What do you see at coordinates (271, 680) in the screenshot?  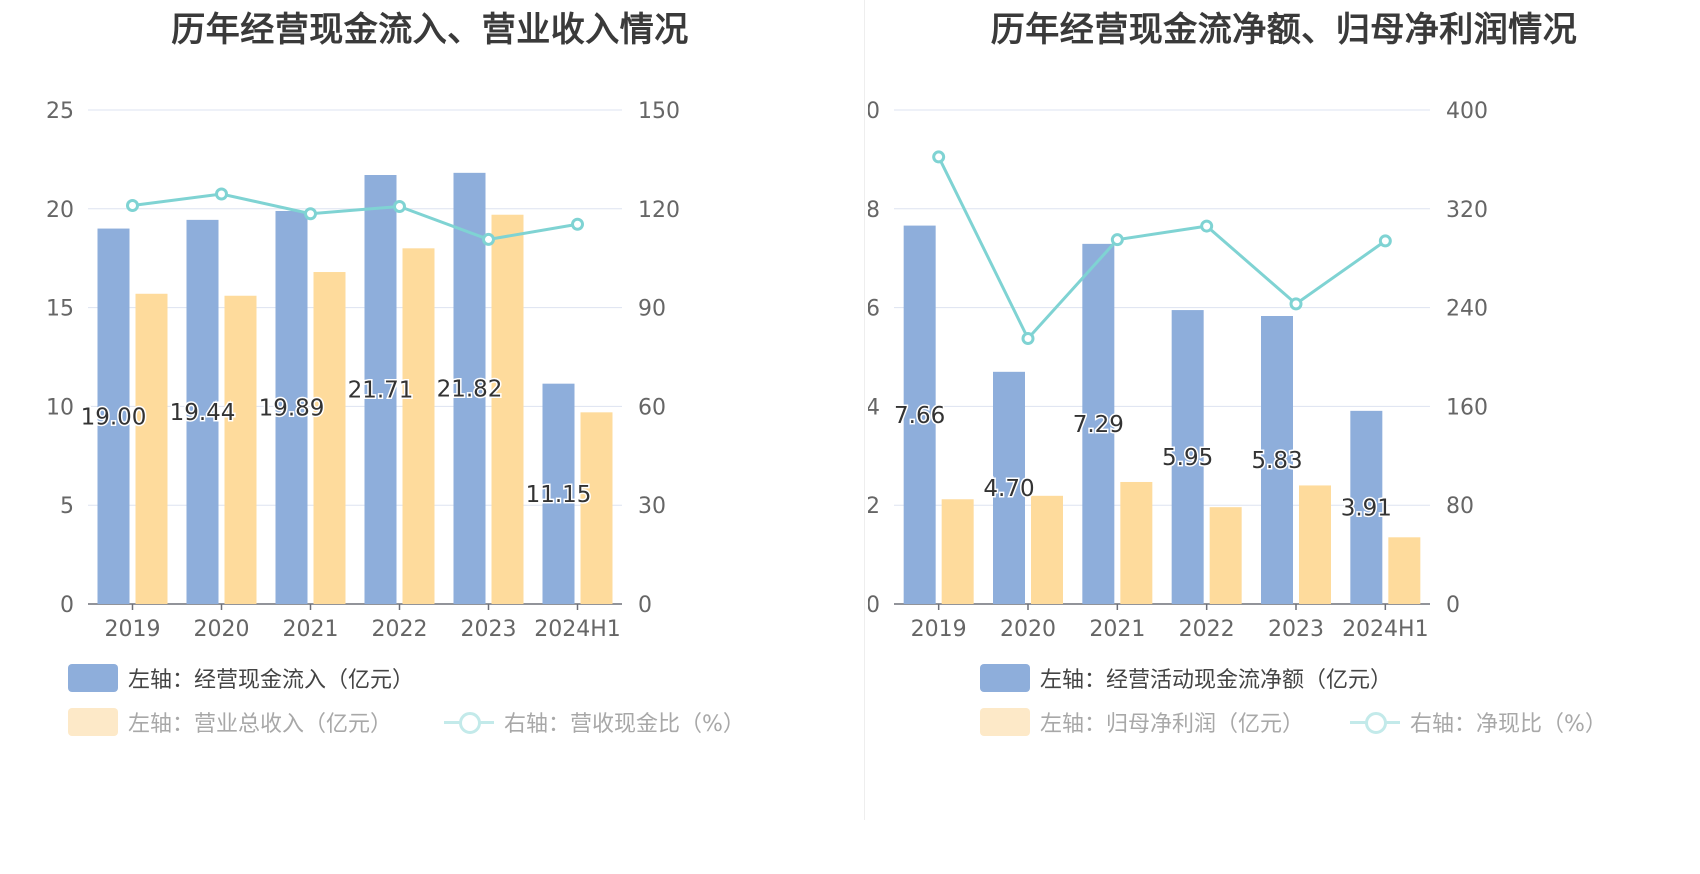 I see `legend-label: 左轴：经营现金流入（亿元）` at bounding box center [271, 680].